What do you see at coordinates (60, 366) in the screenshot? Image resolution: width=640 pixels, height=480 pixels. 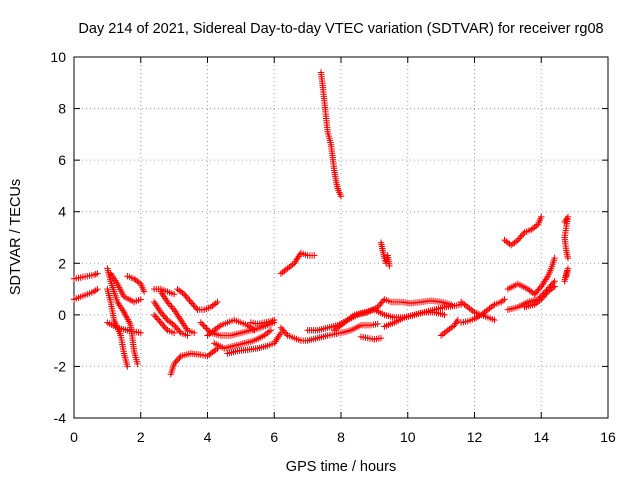 I see `y-tick-label: -2` at bounding box center [60, 366].